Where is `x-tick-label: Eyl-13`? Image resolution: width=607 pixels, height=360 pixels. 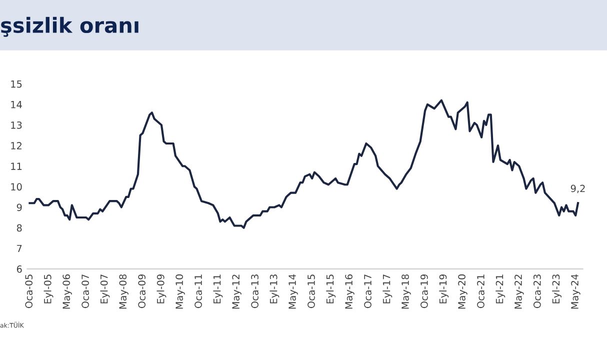
x-tick-label: Eyl-13 is located at coordinates (275, 289).